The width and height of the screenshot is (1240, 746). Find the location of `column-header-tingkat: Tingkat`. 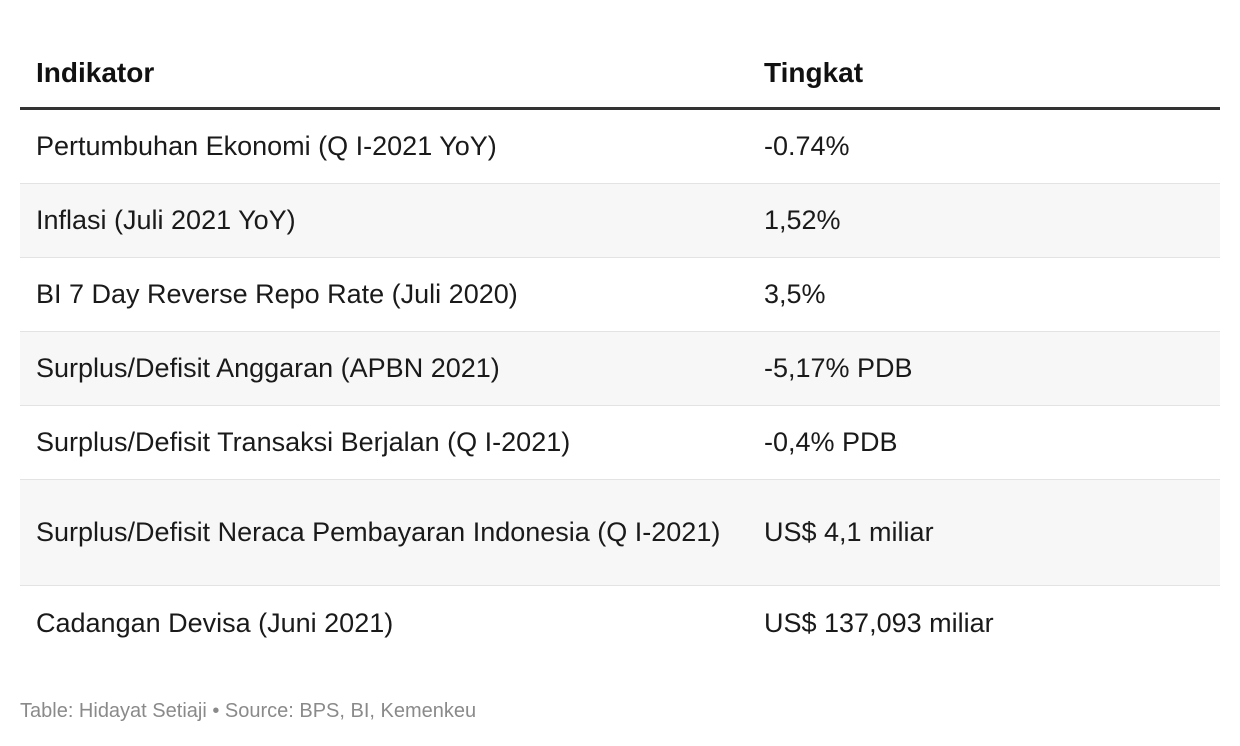

column-header-tingkat: Tingkat is located at coordinates (814, 72).